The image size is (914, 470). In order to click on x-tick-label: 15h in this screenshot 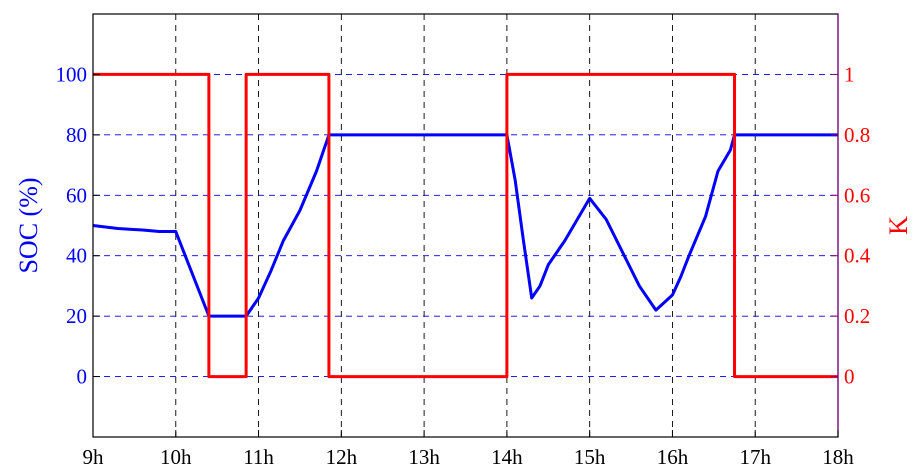, I will do `click(590, 457)`.